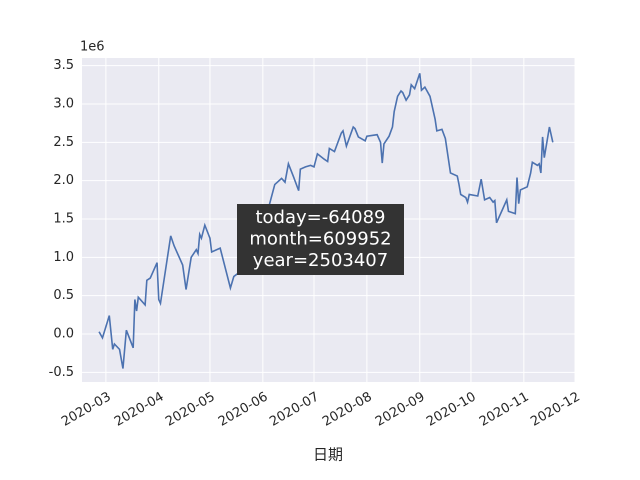 The height and width of the screenshot is (480, 640). I want to click on annotation-text: year=2503407, so click(320, 260).